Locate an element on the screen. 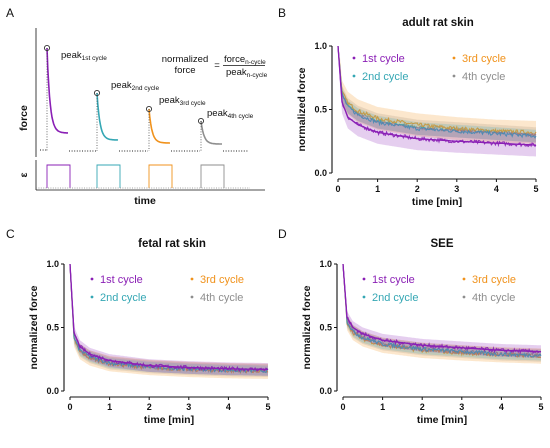  formula-equals: = is located at coordinates (217, 65).